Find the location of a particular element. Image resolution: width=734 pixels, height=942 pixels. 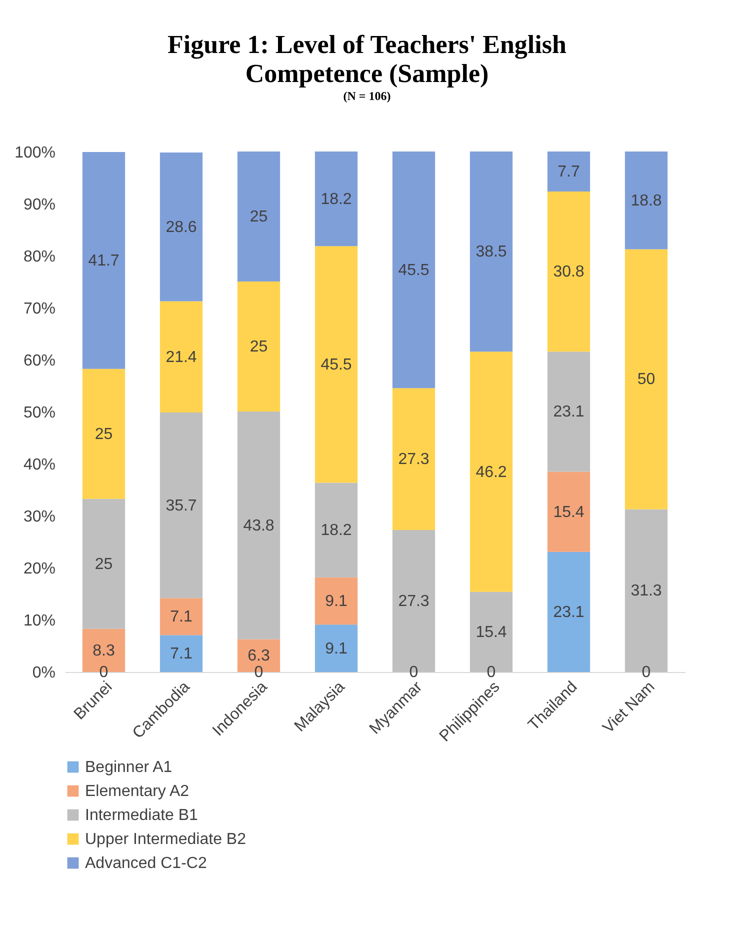

data-label: 50 is located at coordinates (646, 379).